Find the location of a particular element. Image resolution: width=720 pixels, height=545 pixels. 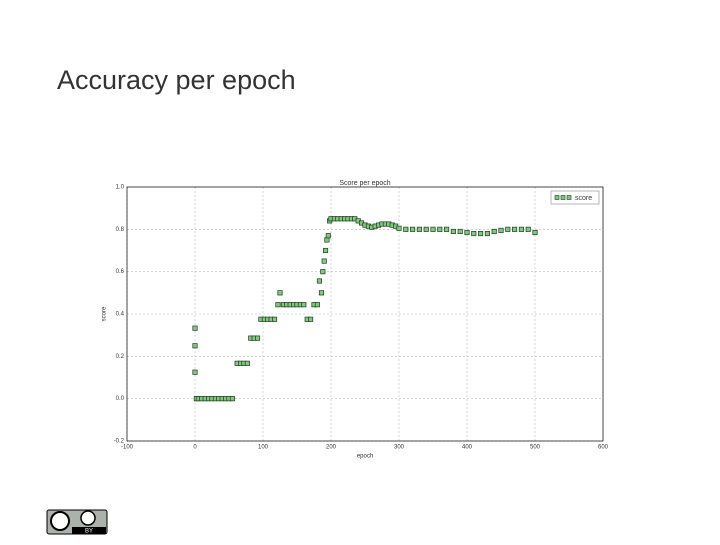

y-tick-label: 0.2 is located at coordinates (120, 357).